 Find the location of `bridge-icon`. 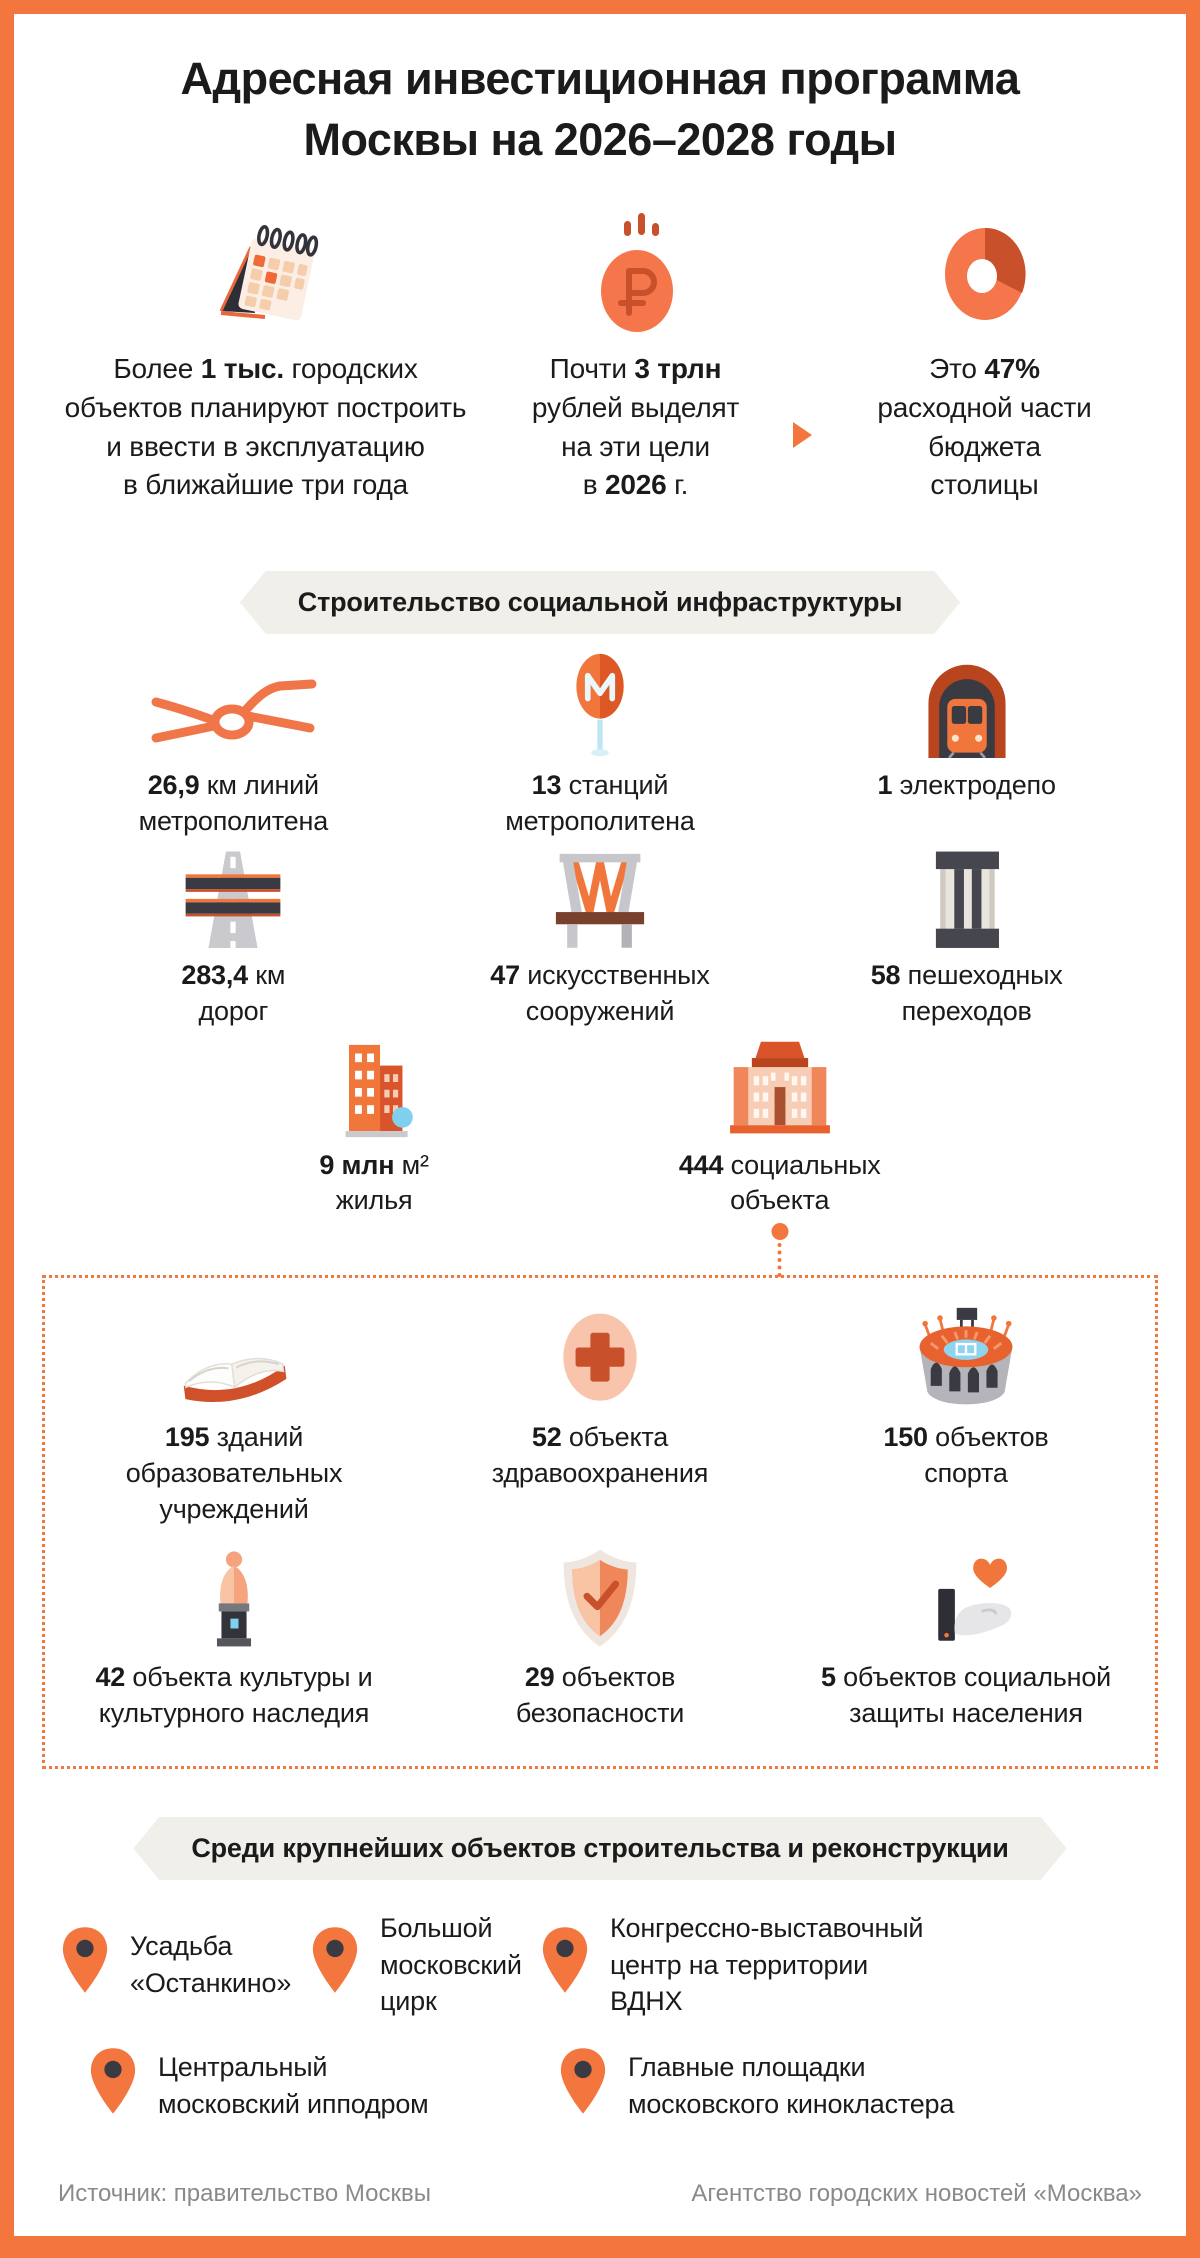

bridge-icon is located at coordinates (600, 900).